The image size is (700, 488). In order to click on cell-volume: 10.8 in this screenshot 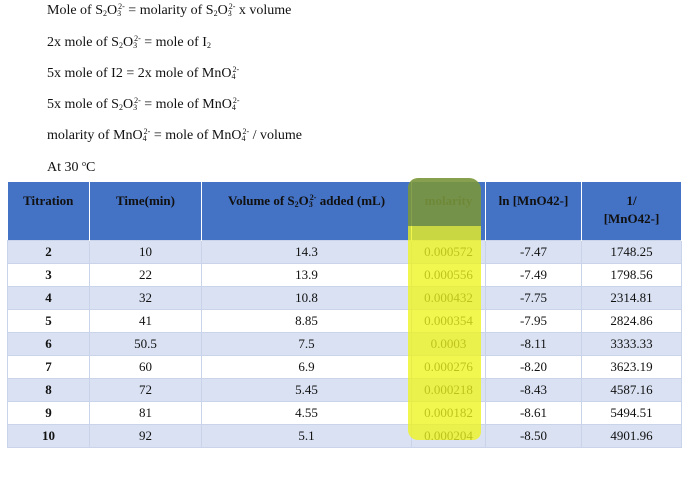, I will do `click(306, 298)`.